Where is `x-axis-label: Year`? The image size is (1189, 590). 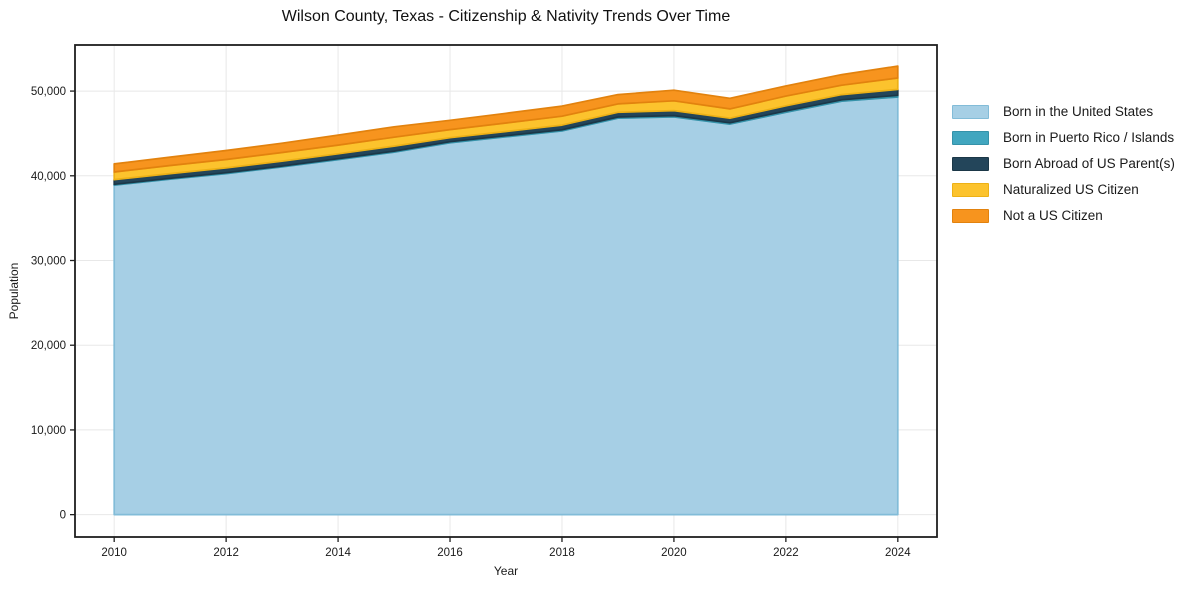
x-axis-label: Year is located at coordinates (506, 571).